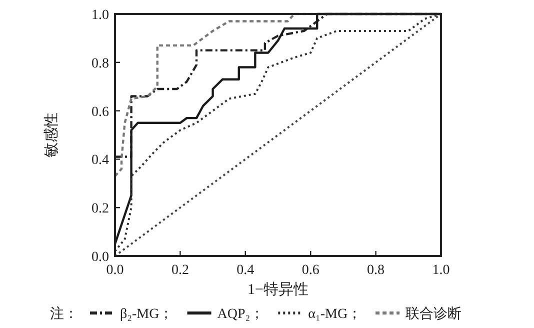 This screenshot has height=328, width=534. What do you see at coordinates (335, 314) in the screenshot?
I see `legend-label: α₁-MG；` at bounding box center [335, 314].